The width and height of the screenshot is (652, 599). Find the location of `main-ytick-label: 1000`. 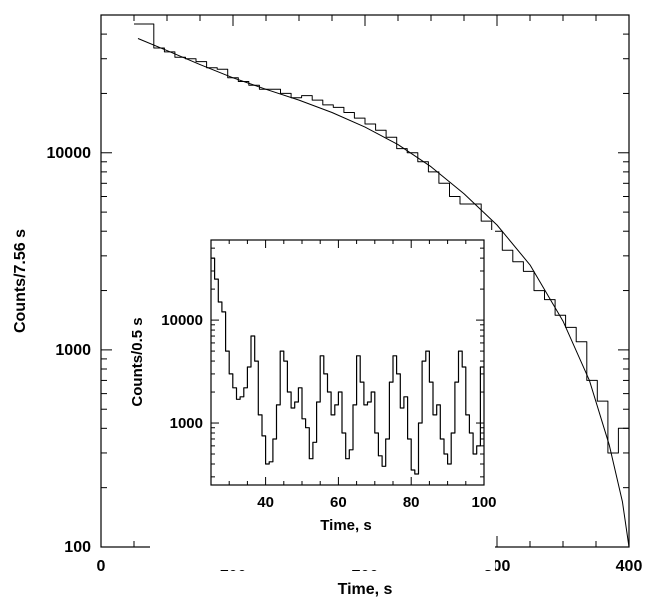

main-ytick-label: 1000 is located at coordinates (73, 350).